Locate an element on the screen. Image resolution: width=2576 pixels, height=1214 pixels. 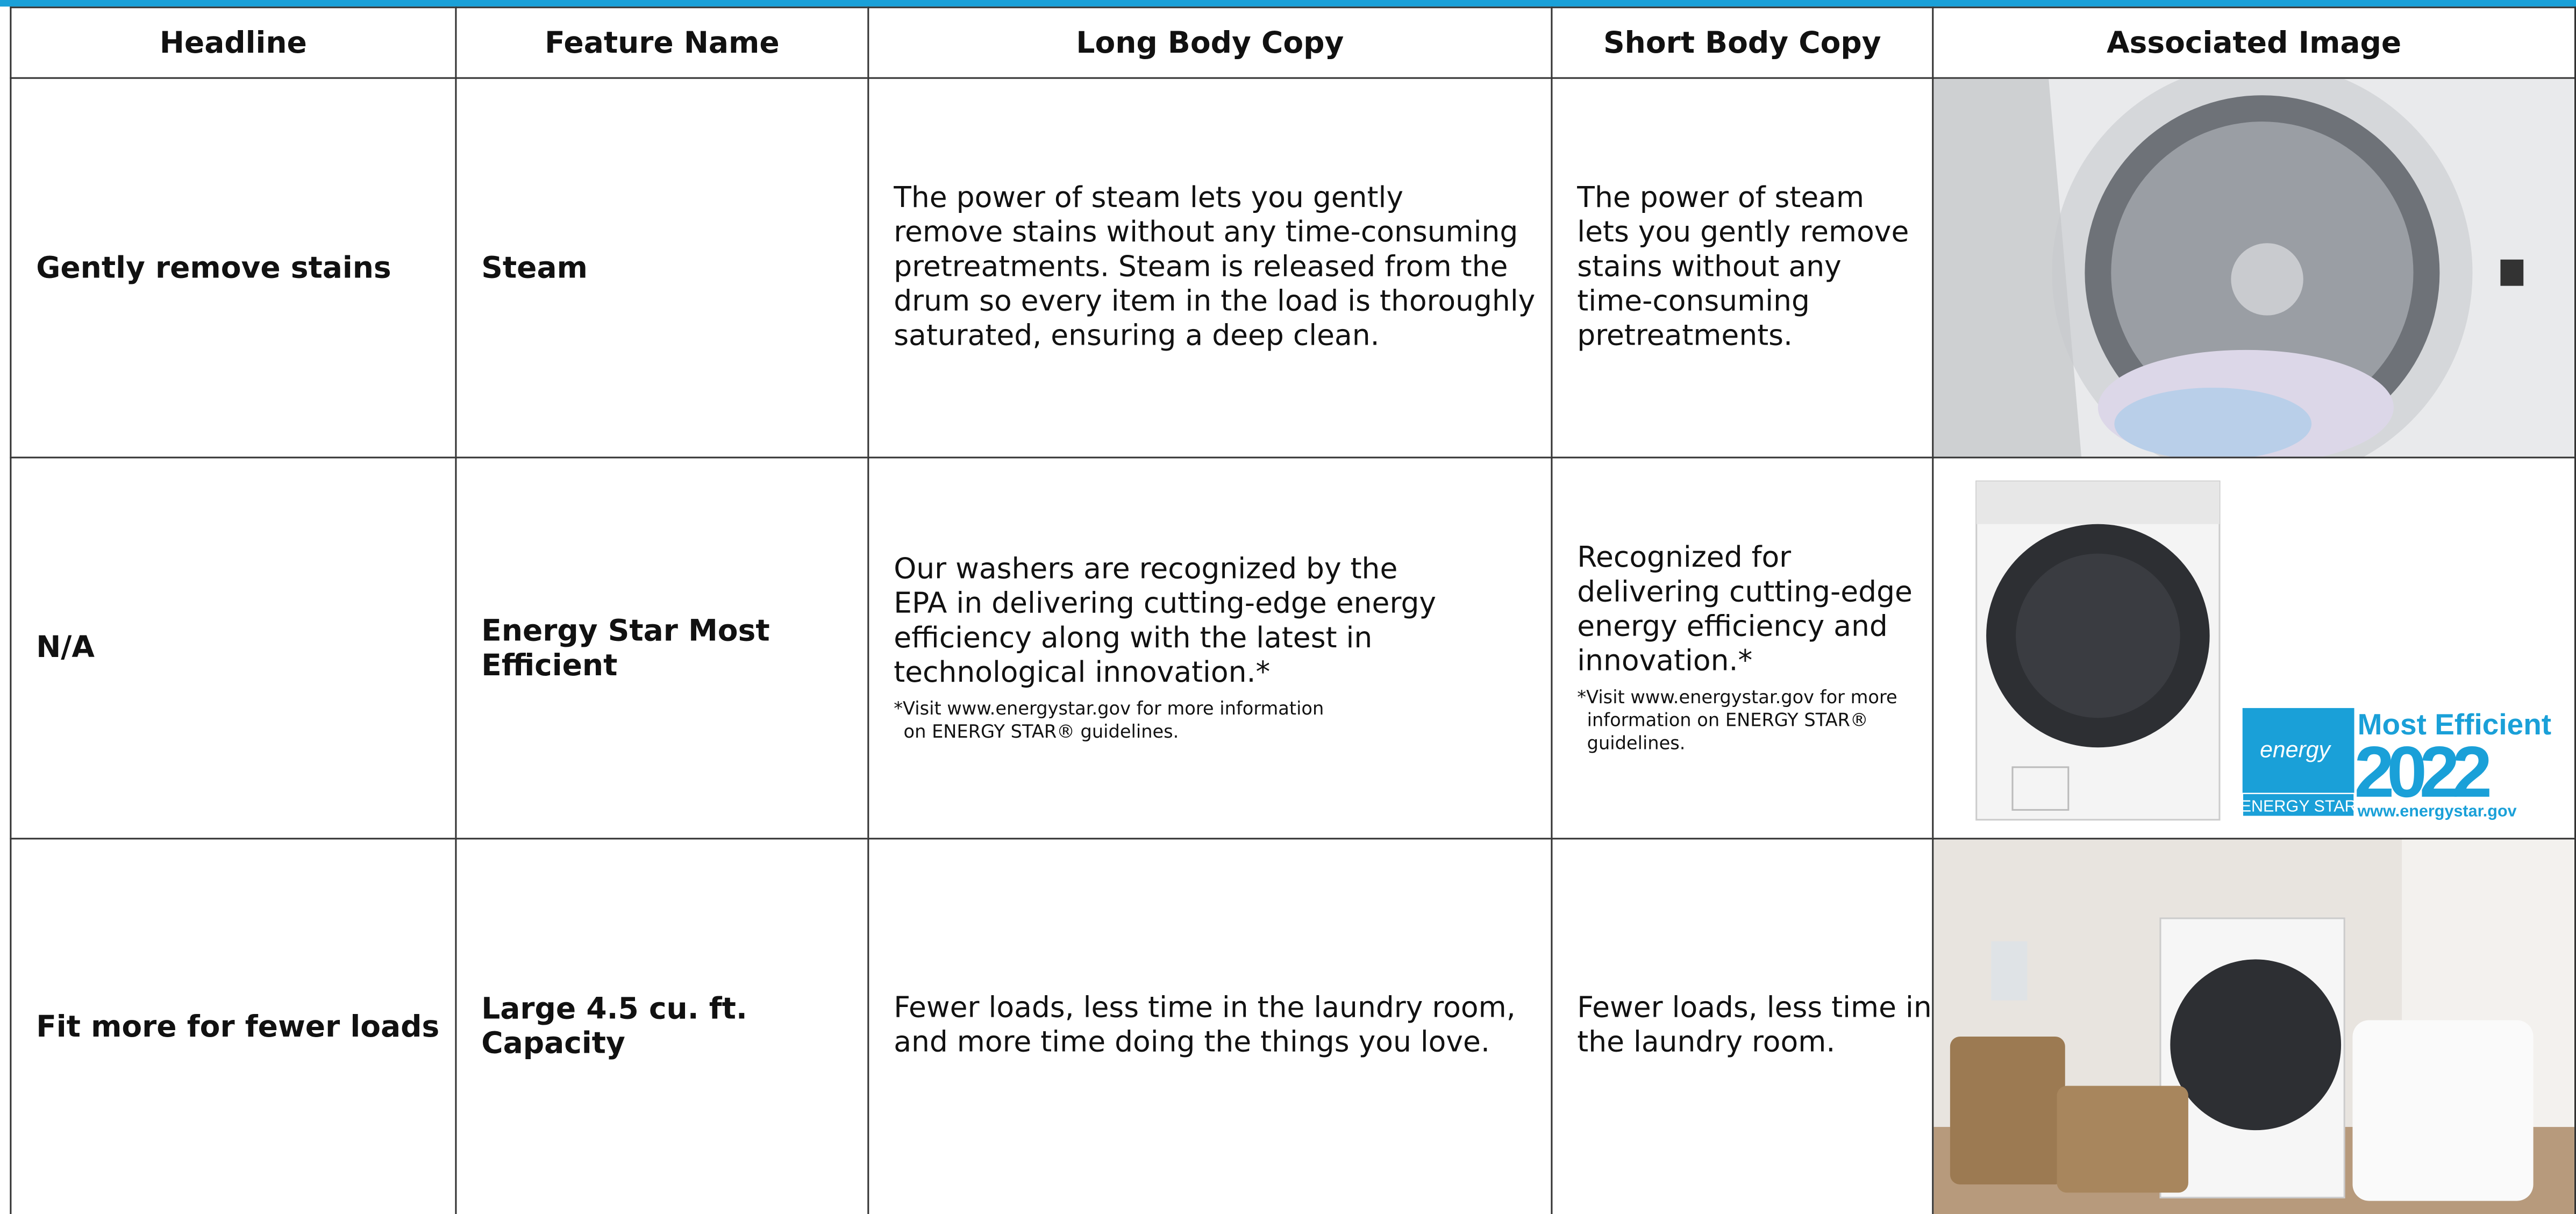
short-copy-line: delivering cutting-edge is located at coordinates (1745, 592).